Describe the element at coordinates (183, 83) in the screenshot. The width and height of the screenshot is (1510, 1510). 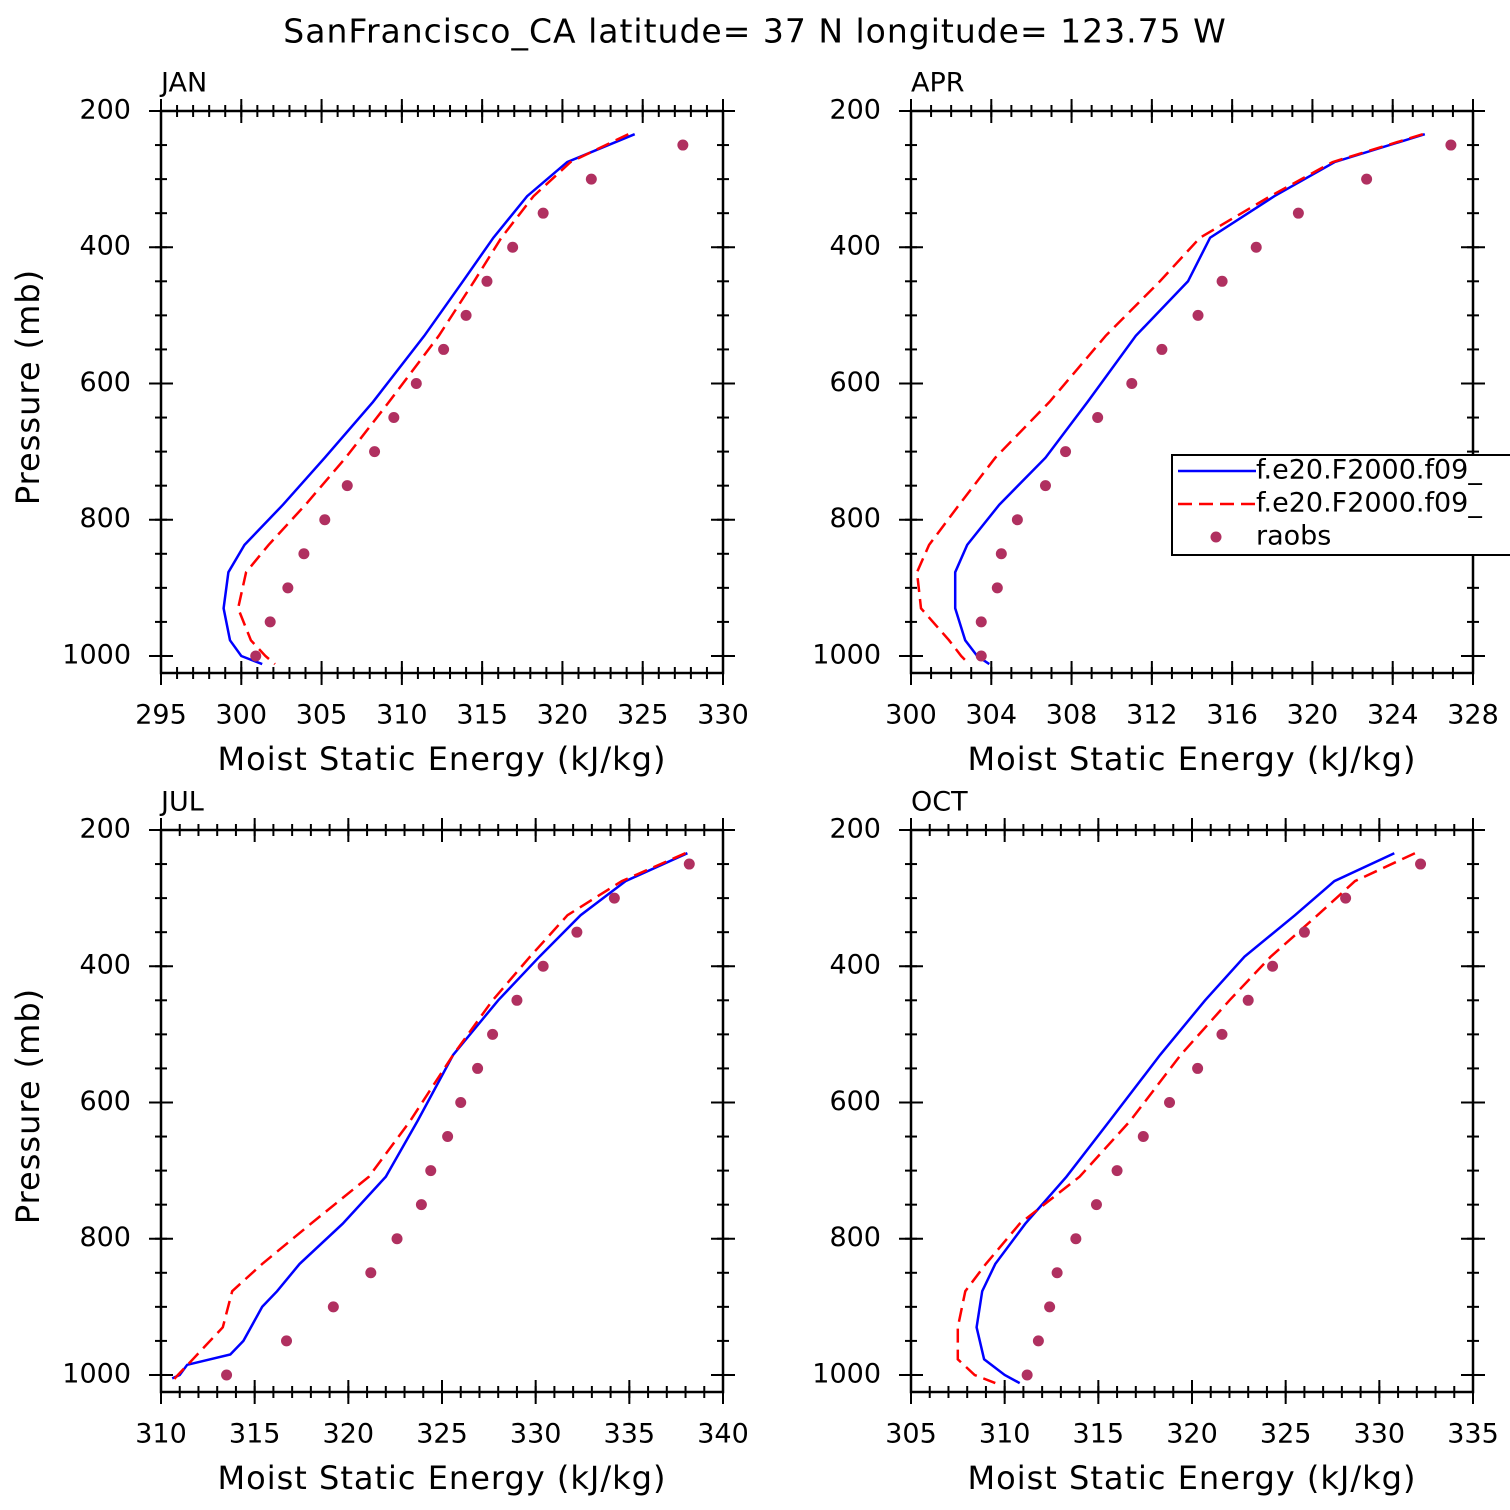
I see `panel-title: JAN` at that location.